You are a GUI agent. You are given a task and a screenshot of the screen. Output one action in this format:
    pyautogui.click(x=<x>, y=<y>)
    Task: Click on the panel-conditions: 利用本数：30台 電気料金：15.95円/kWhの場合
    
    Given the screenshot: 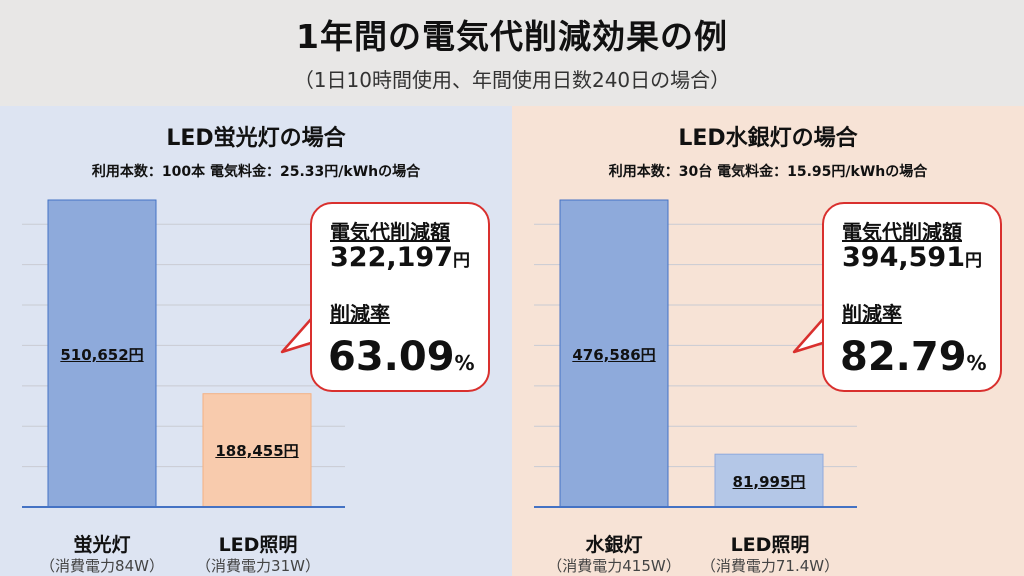 What is the action you would take?
    pyautogui.click(x=768, y=172)
    